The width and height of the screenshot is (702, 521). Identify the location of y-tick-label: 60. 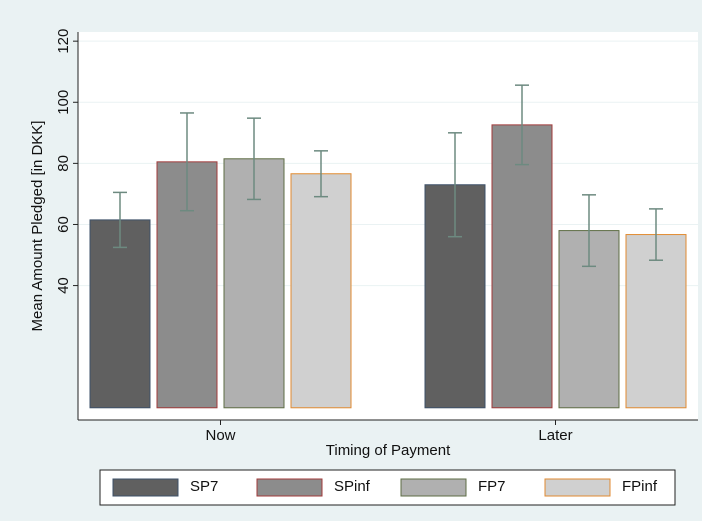
(63, 224).